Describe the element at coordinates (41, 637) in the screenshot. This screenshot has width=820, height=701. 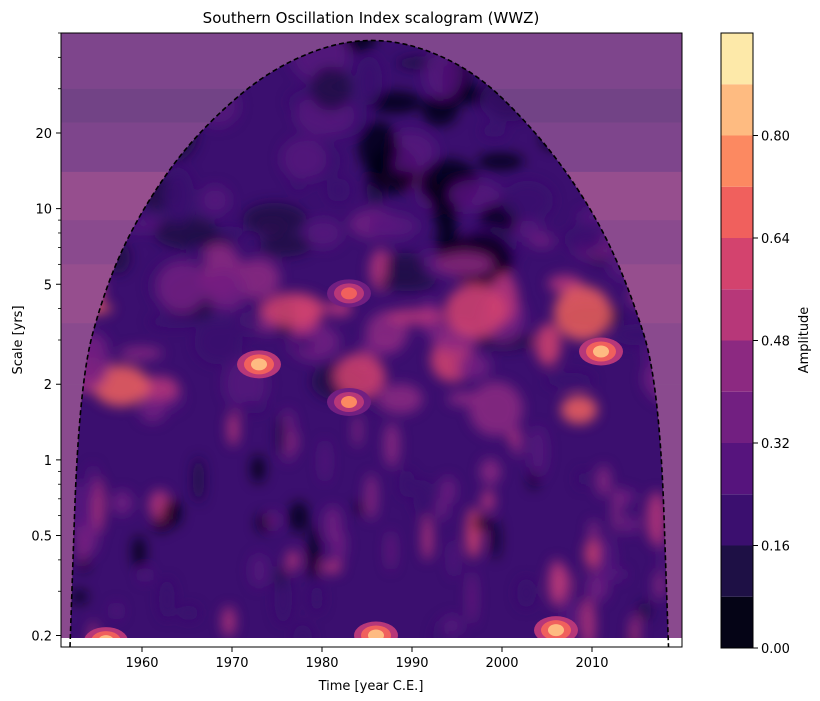
I see `y-tick-label: 0.2` at that location.